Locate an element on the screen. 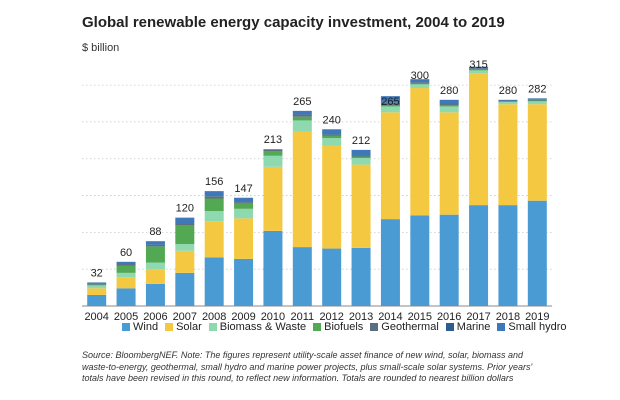  bar-segment-biomass-waste-2007 is located at coordinates (185, 247).